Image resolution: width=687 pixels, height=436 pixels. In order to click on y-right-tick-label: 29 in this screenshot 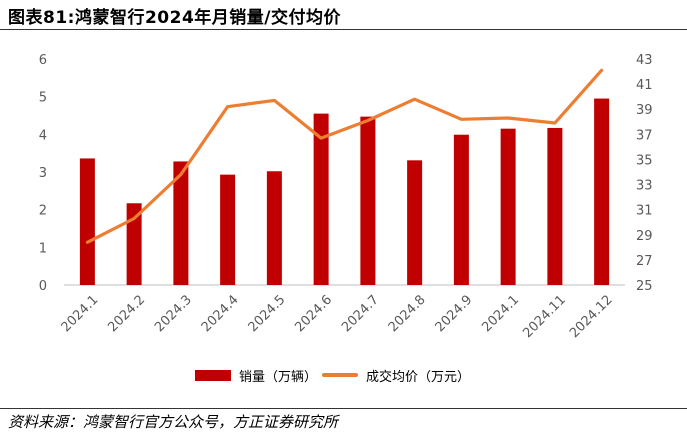, I will do `click(644, 236)`.